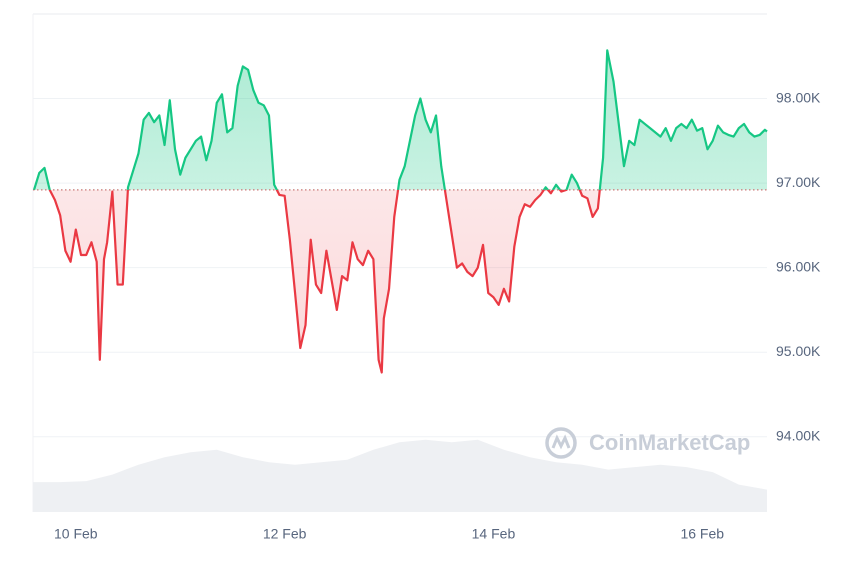  I want to click on watermark-text: CoinMarketCap, so click(669, 442).